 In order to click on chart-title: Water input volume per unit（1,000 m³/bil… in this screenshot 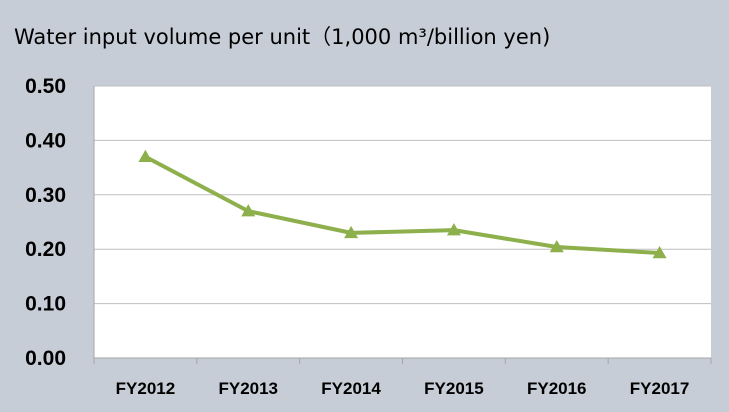, I will do `click(282, 37)`.